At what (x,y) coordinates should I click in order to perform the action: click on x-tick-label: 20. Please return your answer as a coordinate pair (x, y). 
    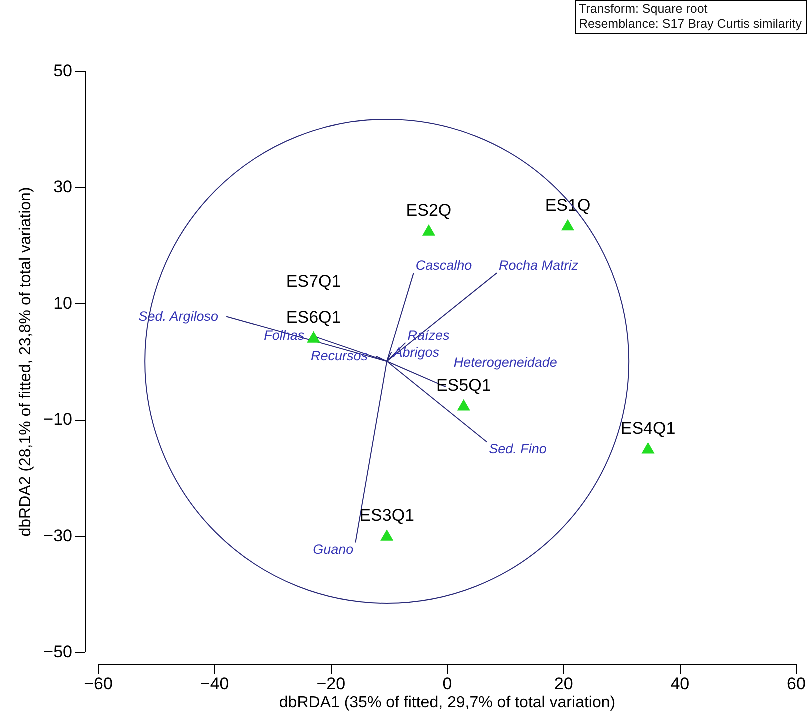
    Looking at the image, I should click on (564, 684).